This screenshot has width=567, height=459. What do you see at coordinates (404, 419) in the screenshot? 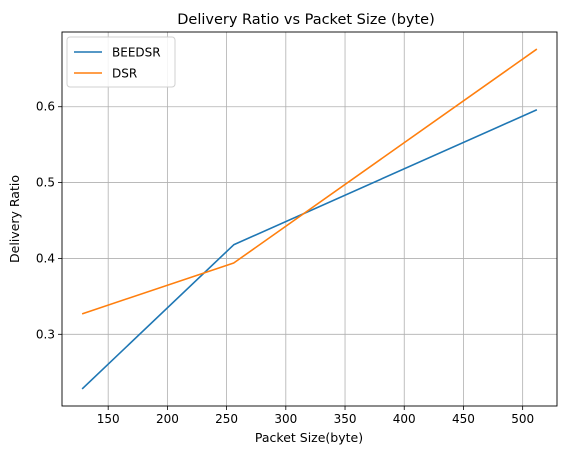
I see `x-tick-label: 400` at bounding box center [404, 419].